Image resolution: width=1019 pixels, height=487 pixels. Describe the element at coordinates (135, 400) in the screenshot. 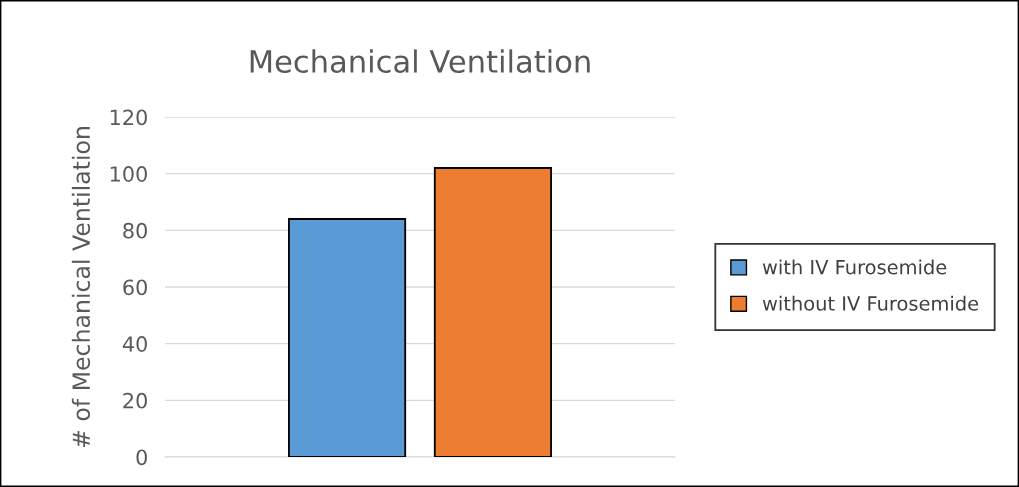

I see `y-tick-label: 20` at that location.